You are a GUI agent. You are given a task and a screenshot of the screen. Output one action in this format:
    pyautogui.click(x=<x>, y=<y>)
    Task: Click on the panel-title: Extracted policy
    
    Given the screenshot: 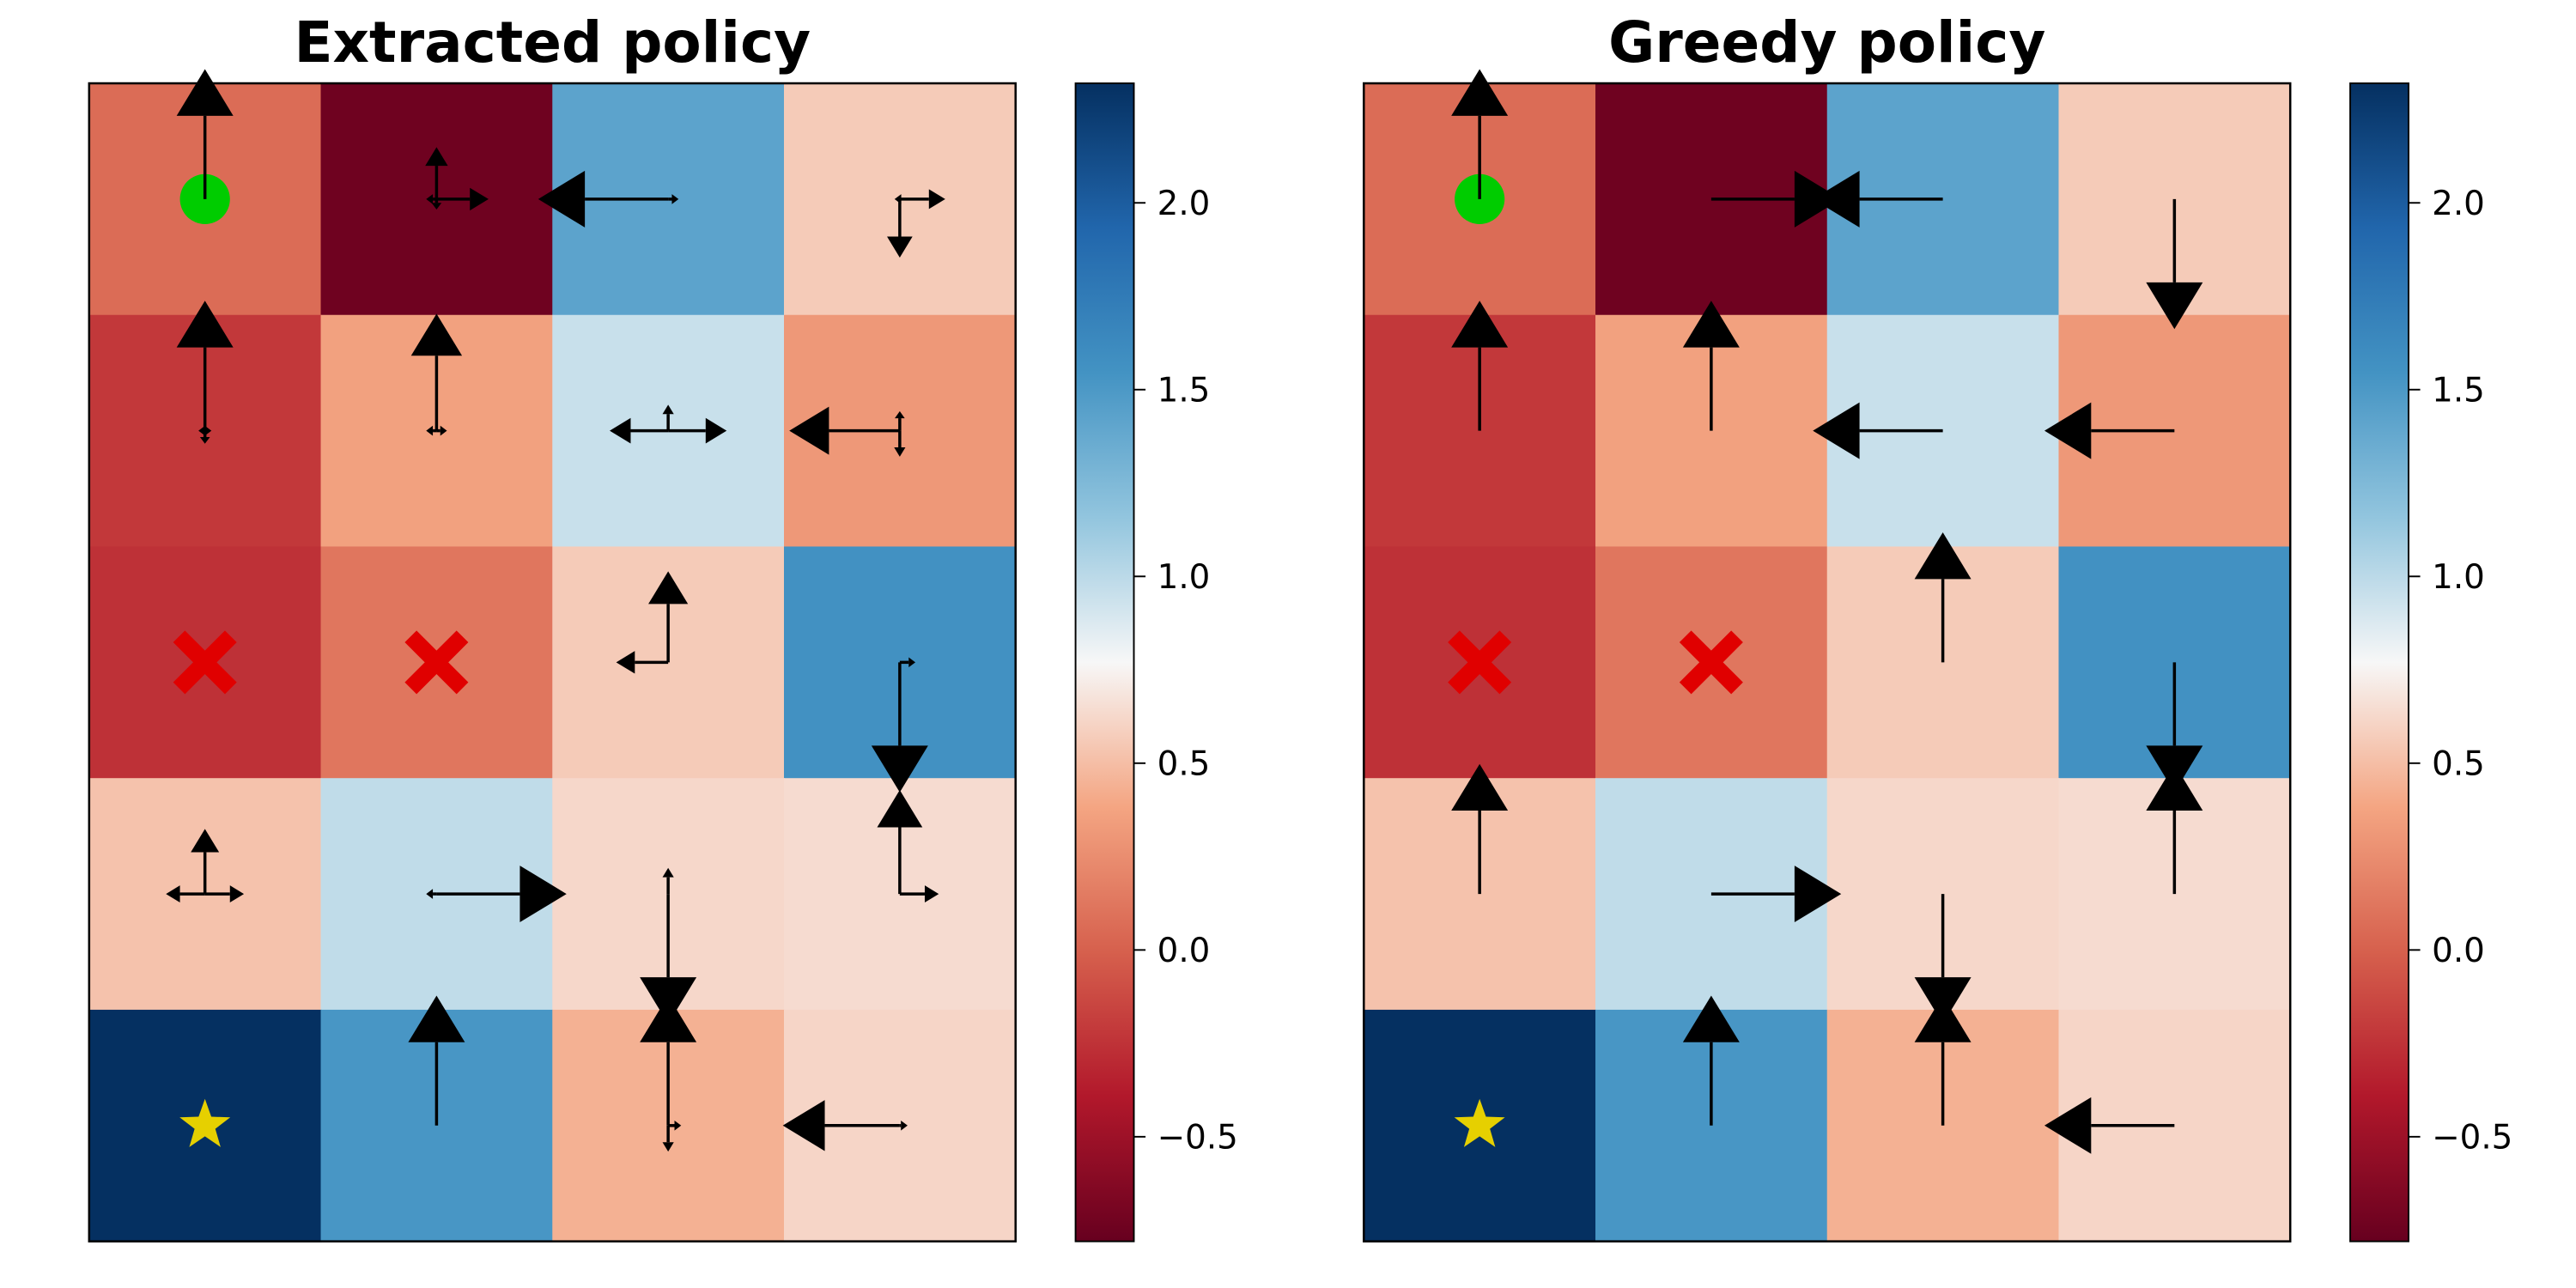 What is the action you would take?
    pyautogui.click(x=552, y=42)
    